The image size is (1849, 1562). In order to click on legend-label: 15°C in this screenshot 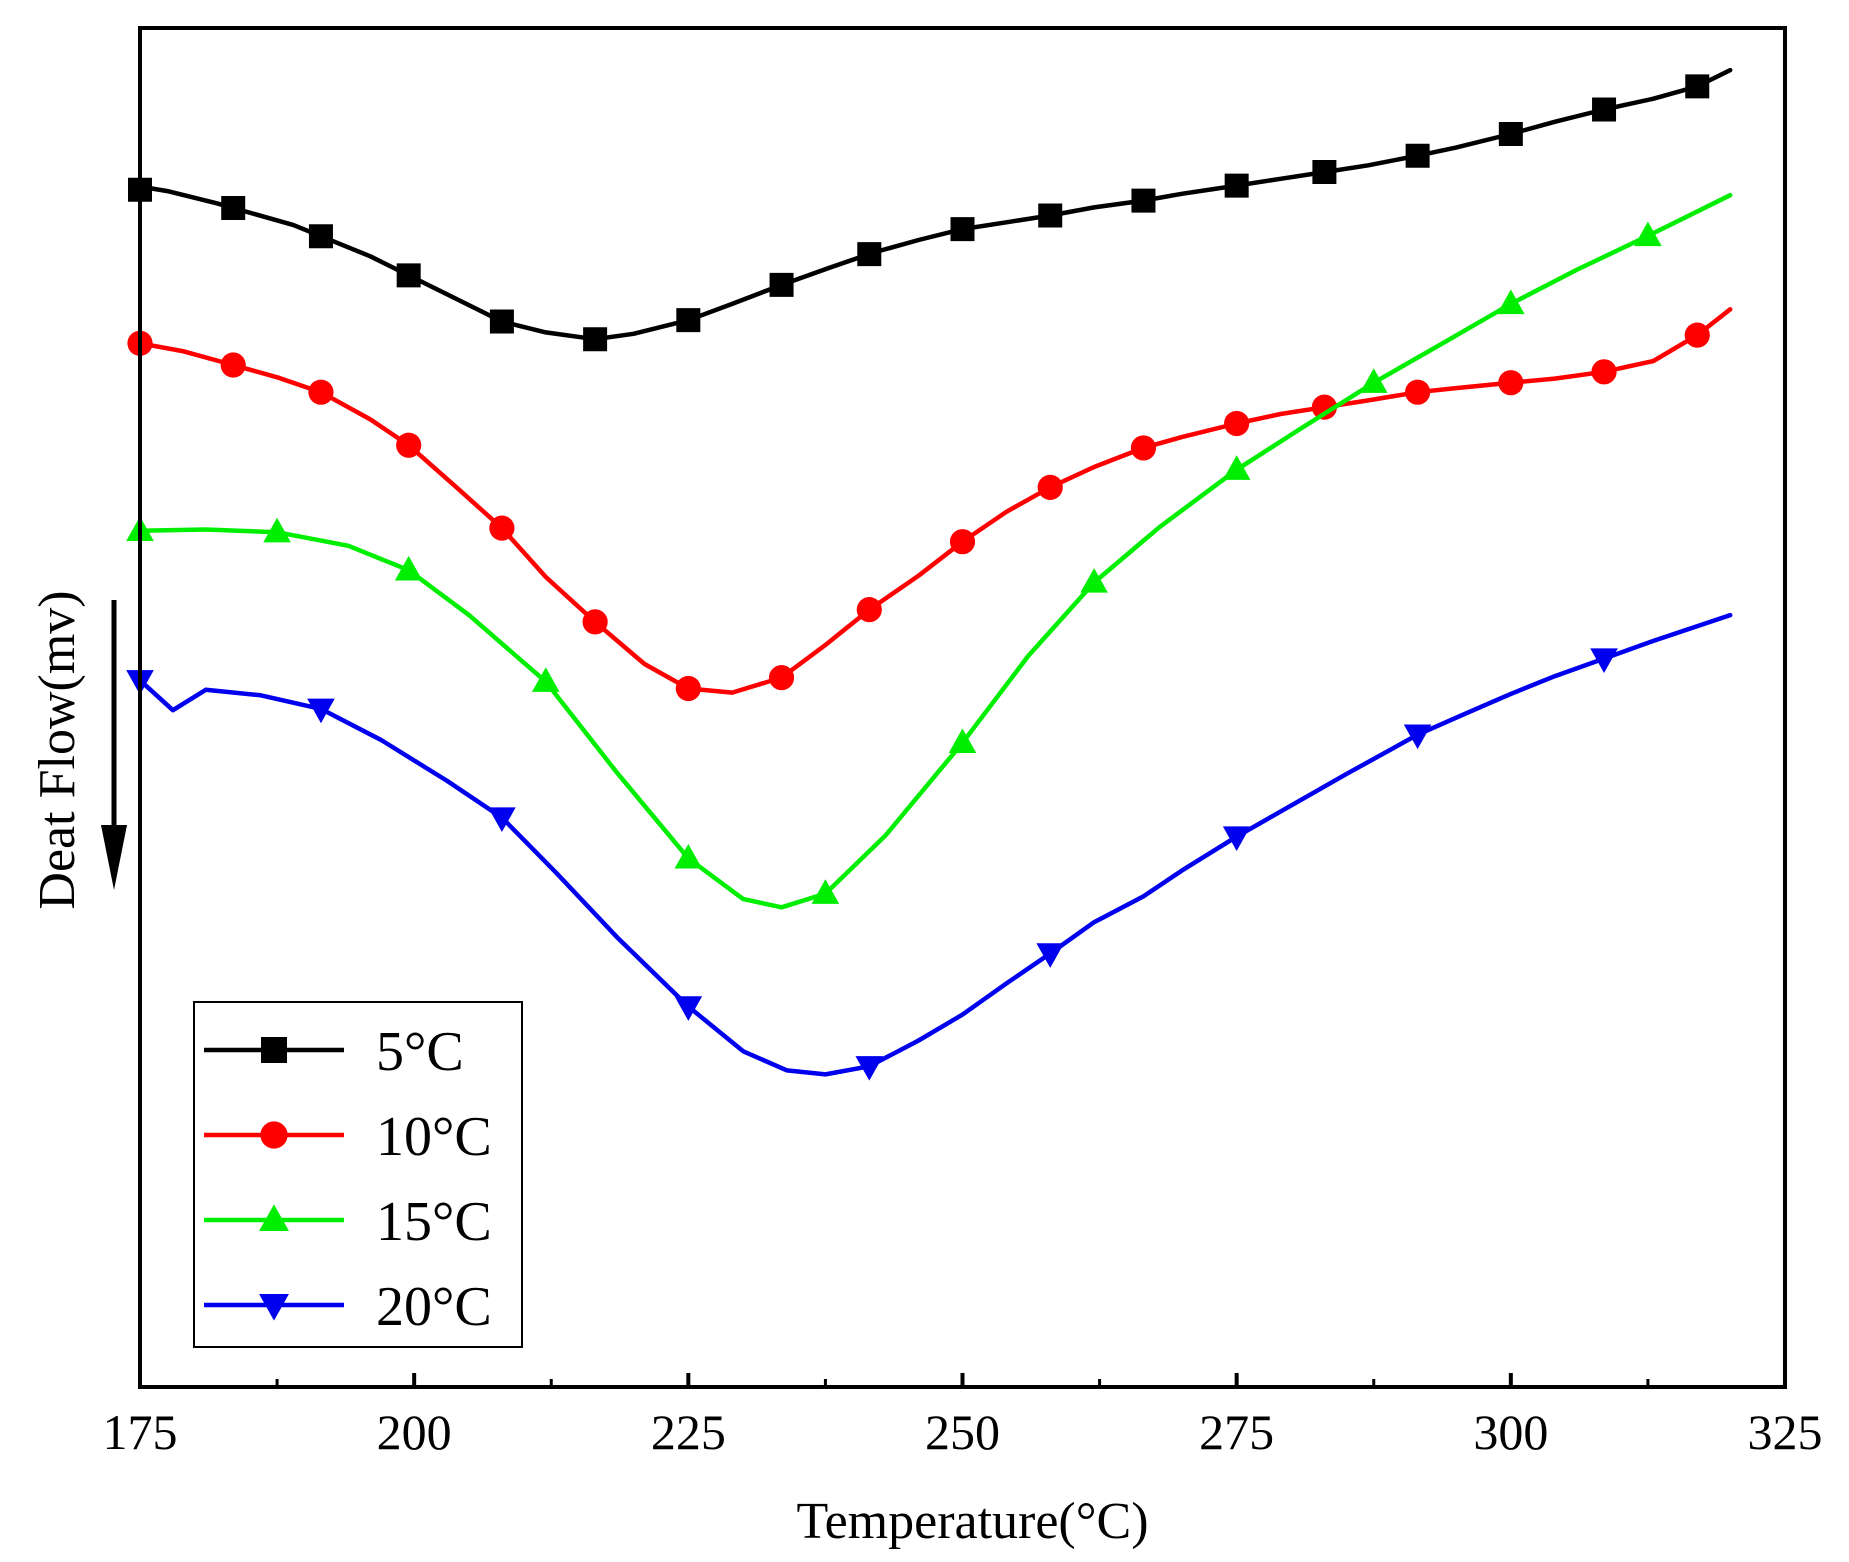, I will do `click(434, 1222)`.